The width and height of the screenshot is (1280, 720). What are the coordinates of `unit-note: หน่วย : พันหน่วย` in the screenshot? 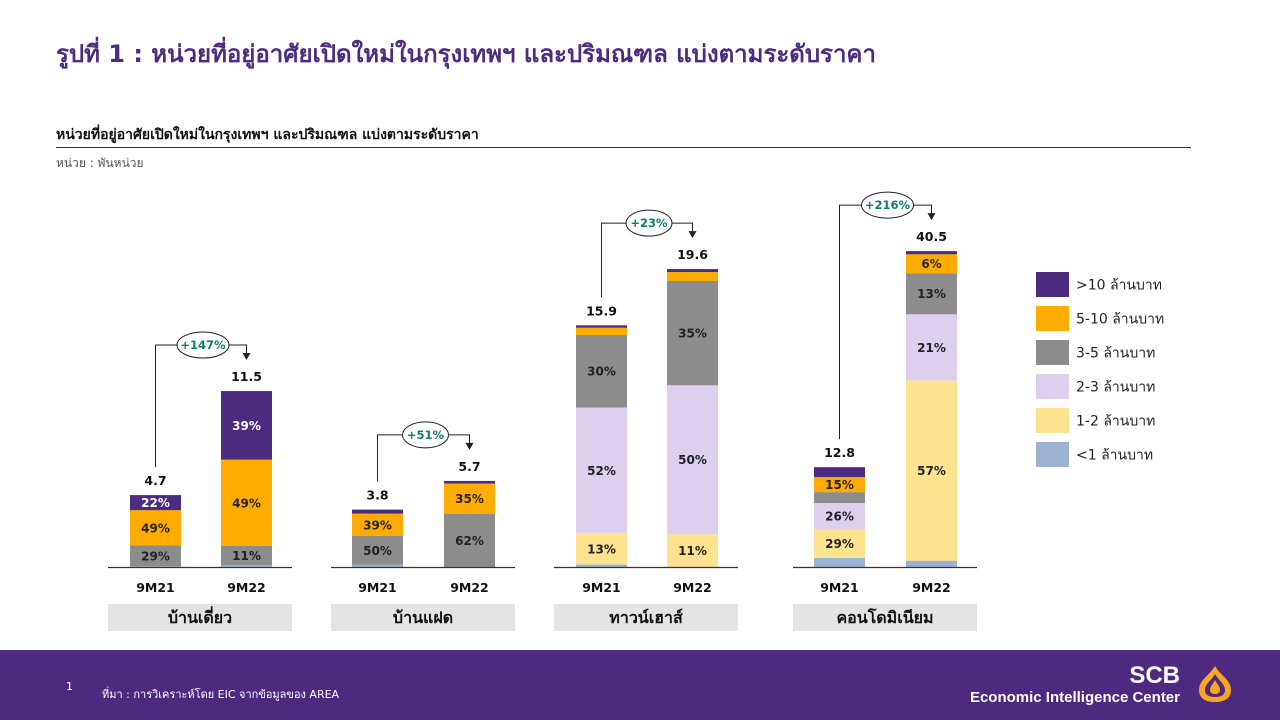 It's located at (100, 163).